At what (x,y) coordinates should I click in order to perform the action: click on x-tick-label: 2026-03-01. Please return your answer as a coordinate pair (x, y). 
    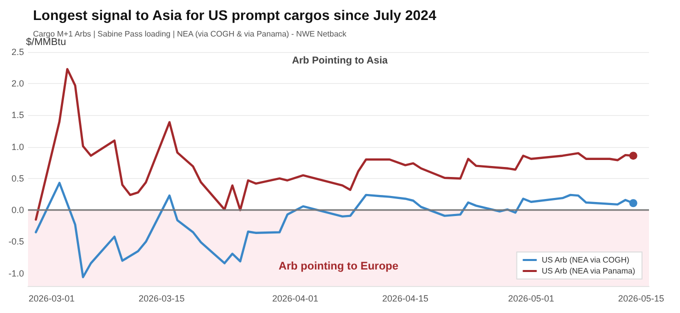
    Looking at the image, I should click on (51, 299).